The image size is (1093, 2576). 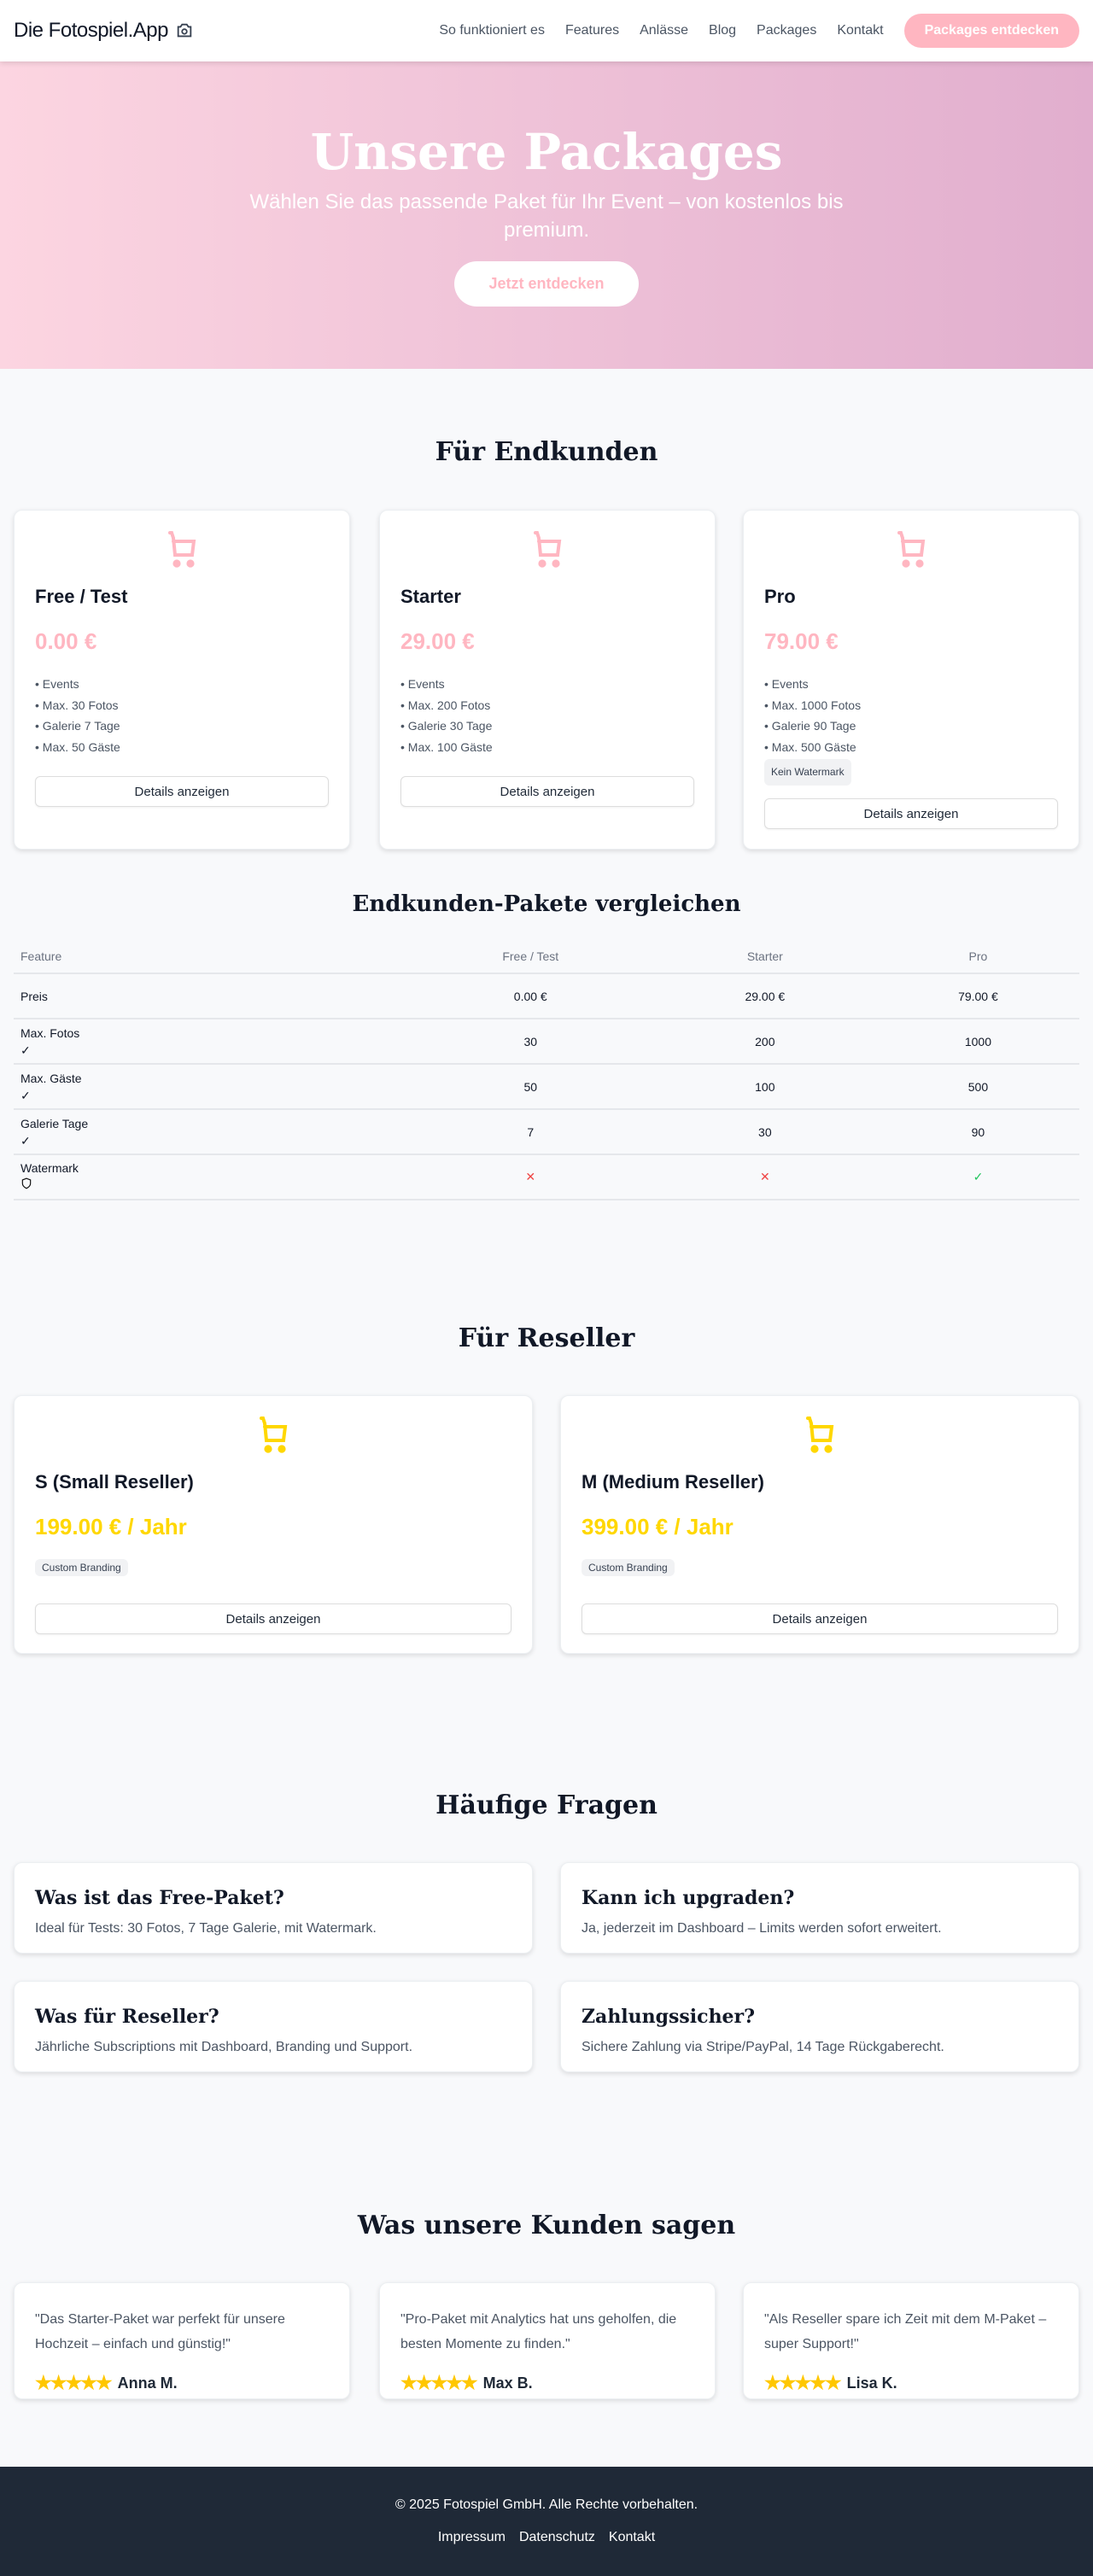 What do you see at coordinates (51, 1078) in the screenshot?
I see `feature-label: Max. Gäste` at bounding box center [51, 1078].